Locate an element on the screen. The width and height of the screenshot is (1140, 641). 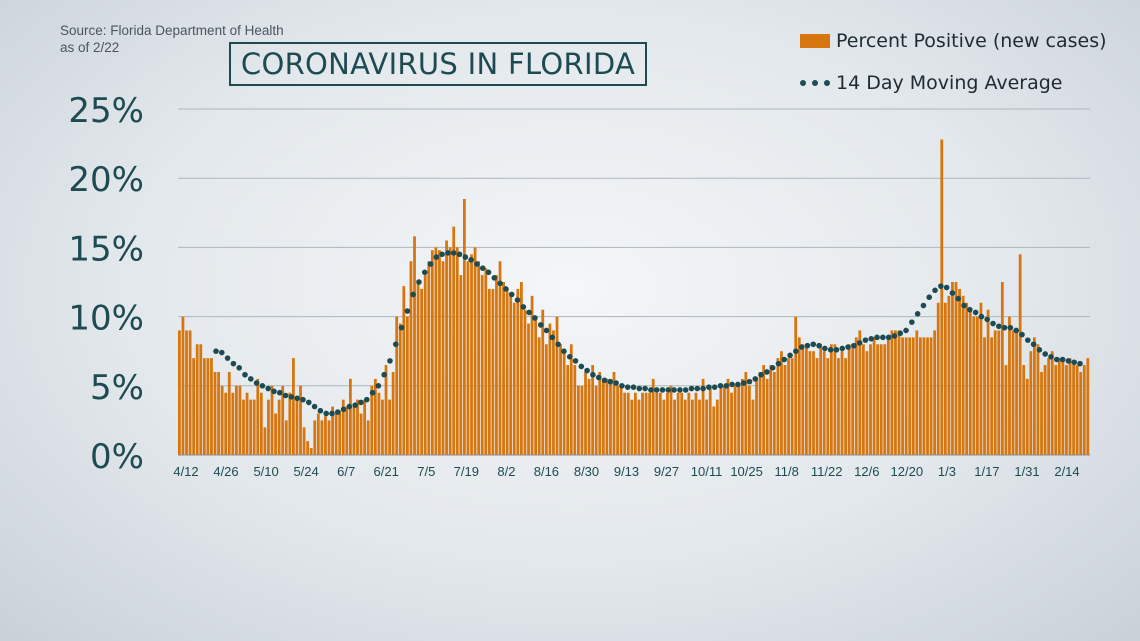
as-of-line: as of 2/22 is located at coordinates (90, 47).